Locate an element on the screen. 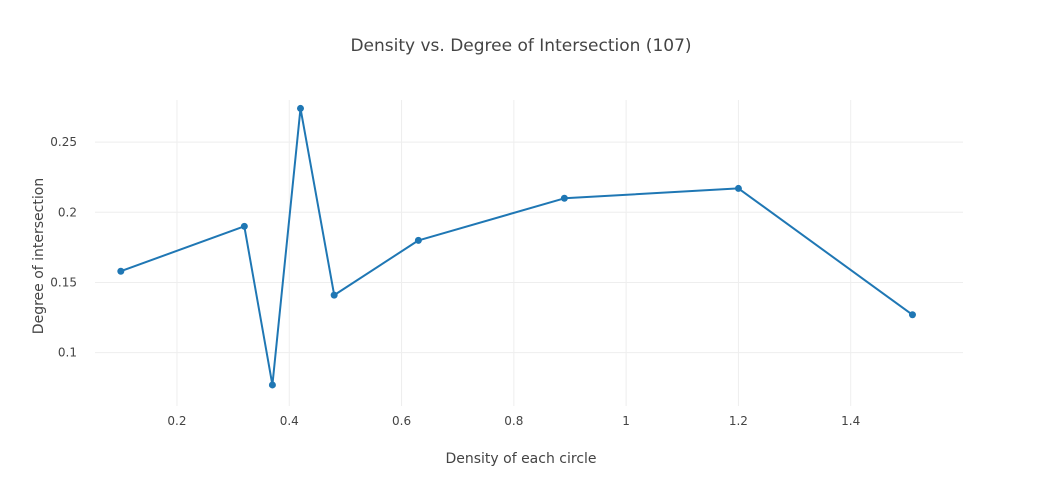 Image resolution: width=1043 pixels, height=495 pixels. x-tick-label: 1.2 is located at coordinates (738, 421).